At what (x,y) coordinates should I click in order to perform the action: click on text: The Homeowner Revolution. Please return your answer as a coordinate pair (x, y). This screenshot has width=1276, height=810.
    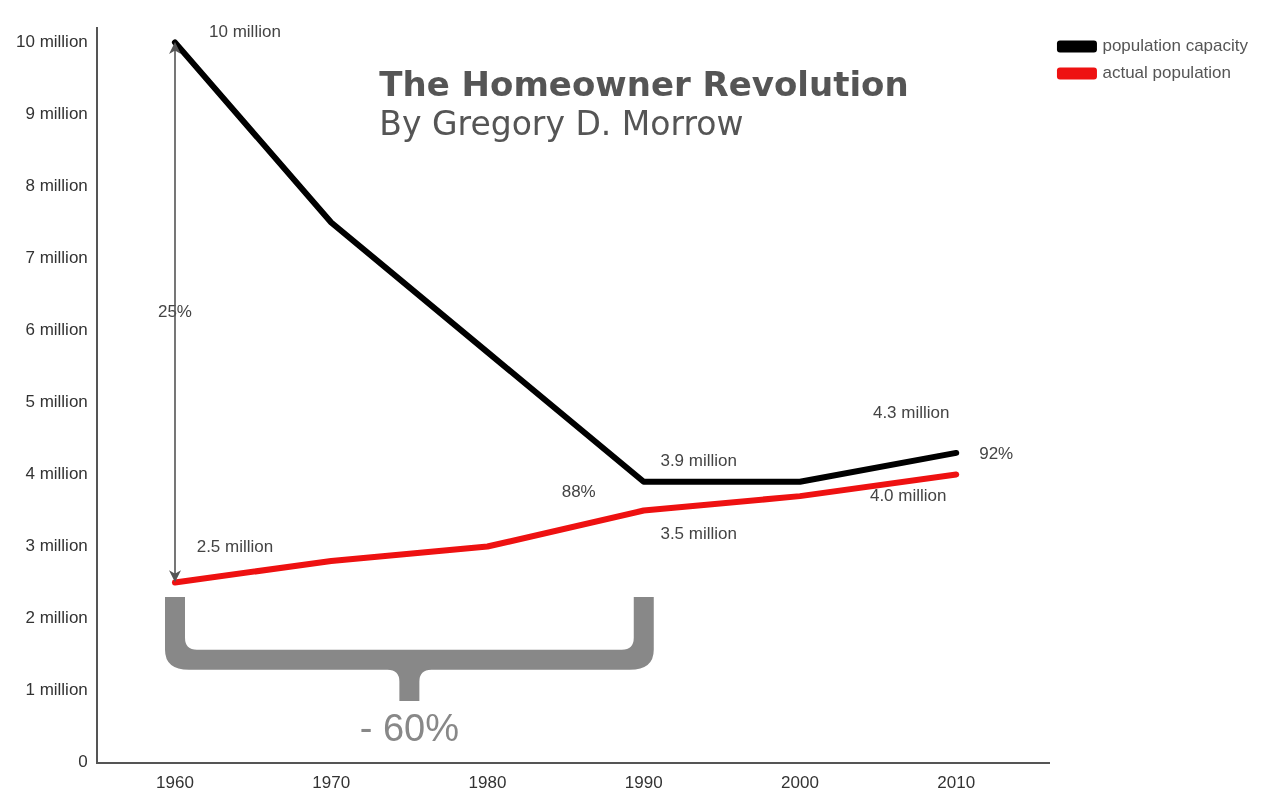
    Looking at the image, I should click on (644, 84).